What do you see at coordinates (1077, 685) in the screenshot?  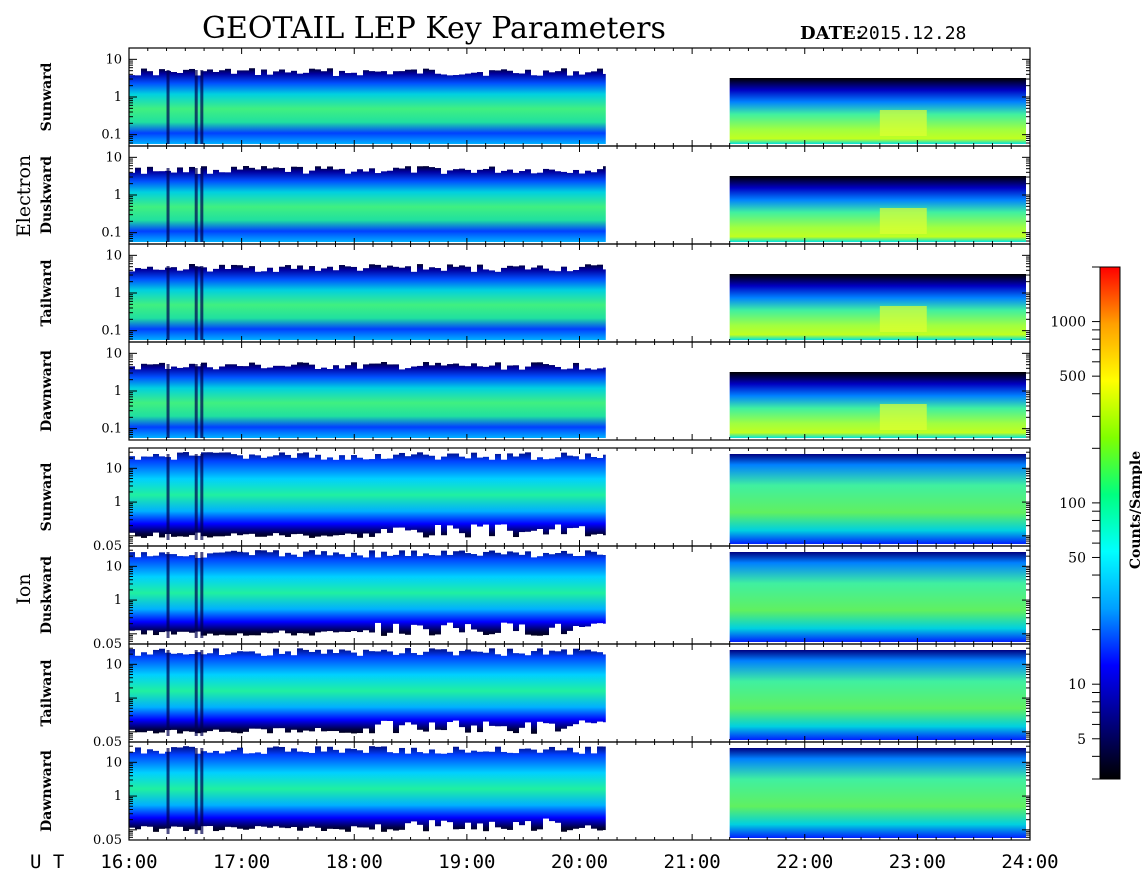 I see `colorbar-tick-label: 10` at bounding box center [1077, 685].